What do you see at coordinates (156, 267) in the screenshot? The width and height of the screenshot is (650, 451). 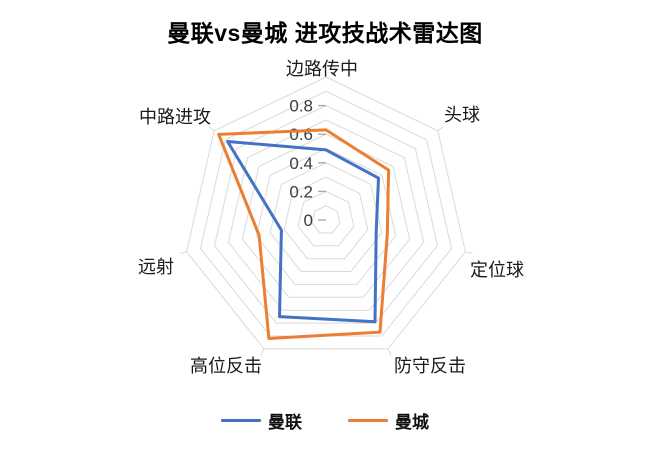 I see `category-label-5: 远射` at bounding box center [156, 267].